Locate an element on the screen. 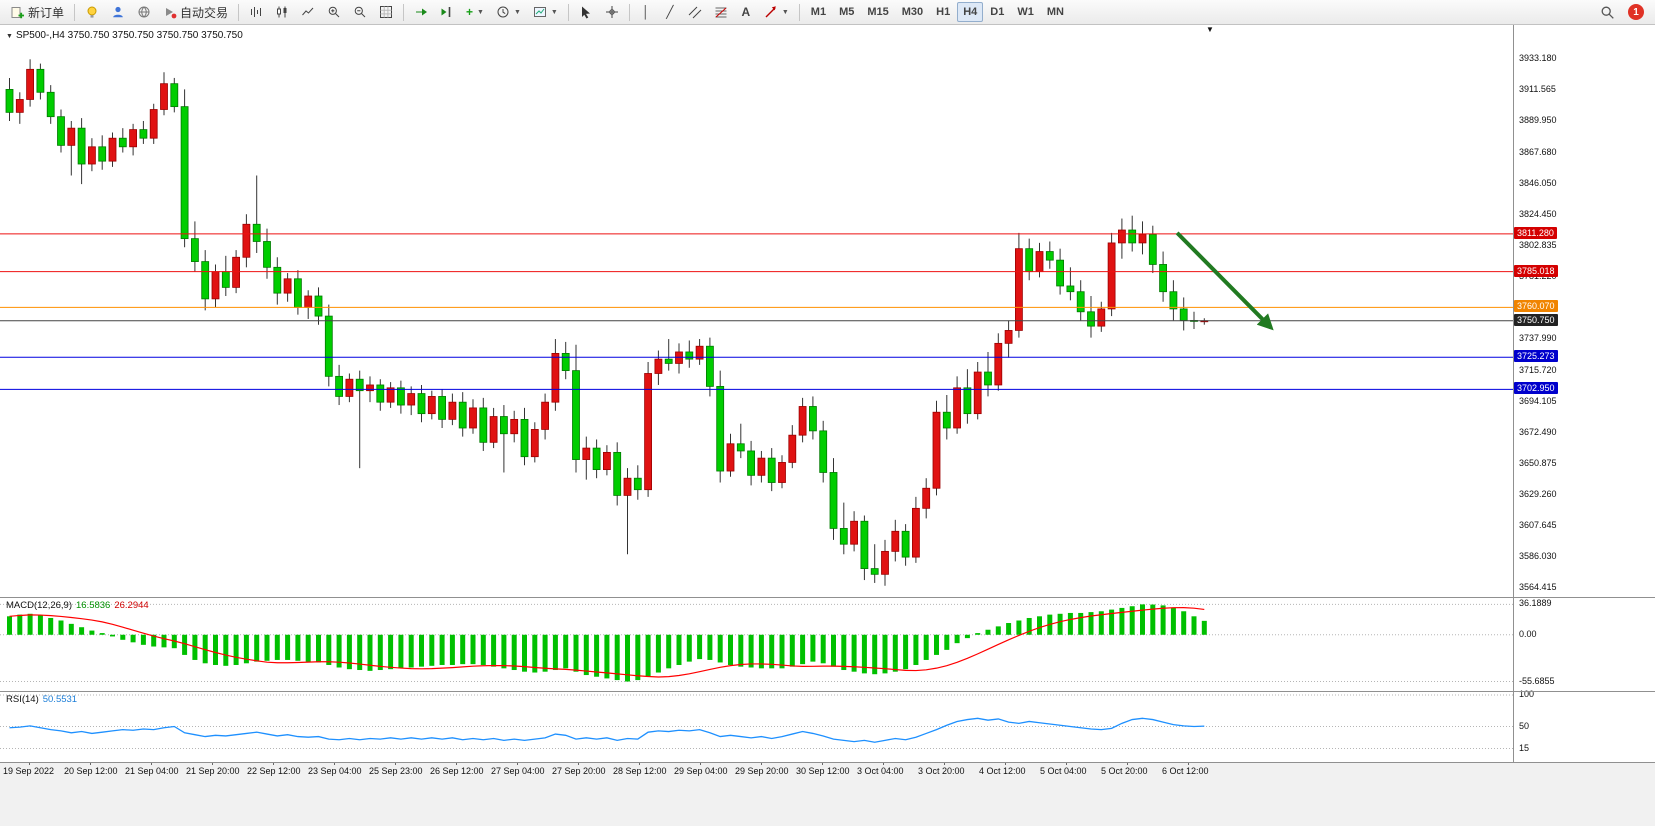  trend-arrow is located at coordinates (1224, 281).